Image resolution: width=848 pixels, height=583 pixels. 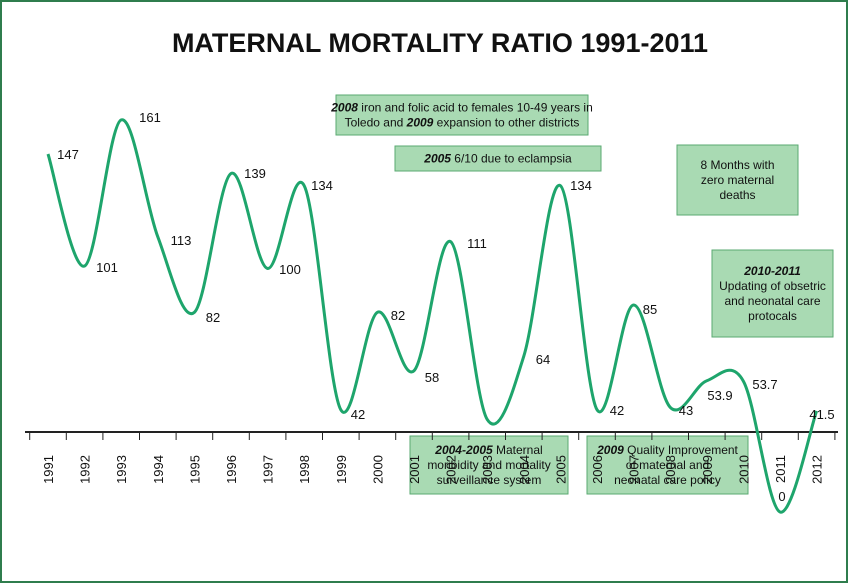 I want to click on x-tick-label: 1999, so click(x=341, y=469).